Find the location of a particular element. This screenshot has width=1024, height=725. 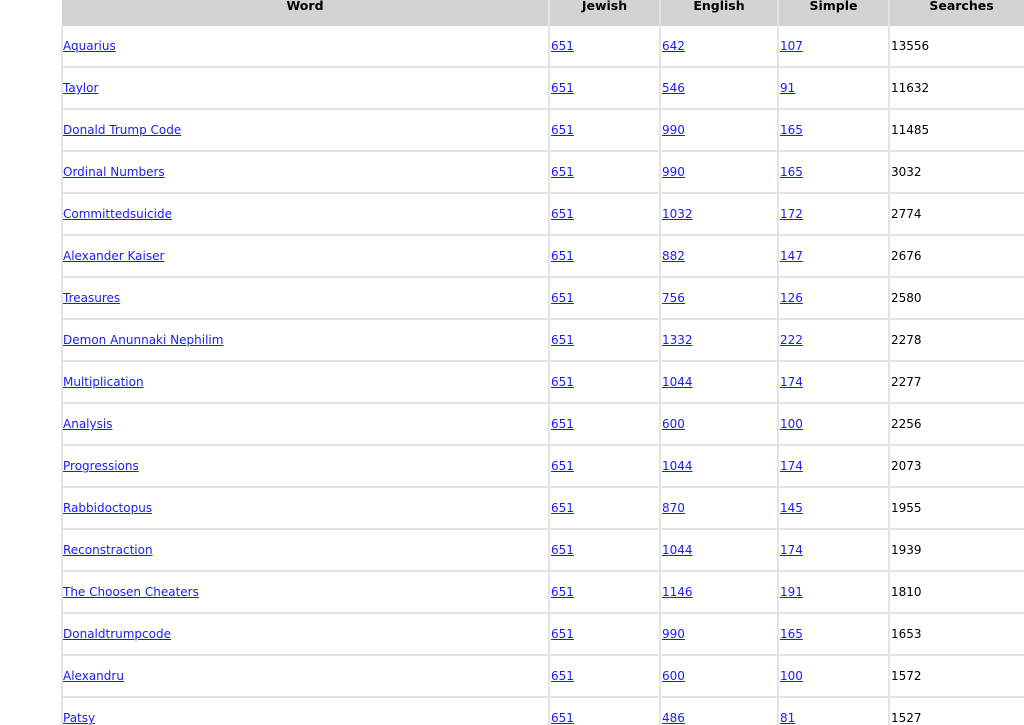

english-link: 546 is located at coordinates (673, 88).